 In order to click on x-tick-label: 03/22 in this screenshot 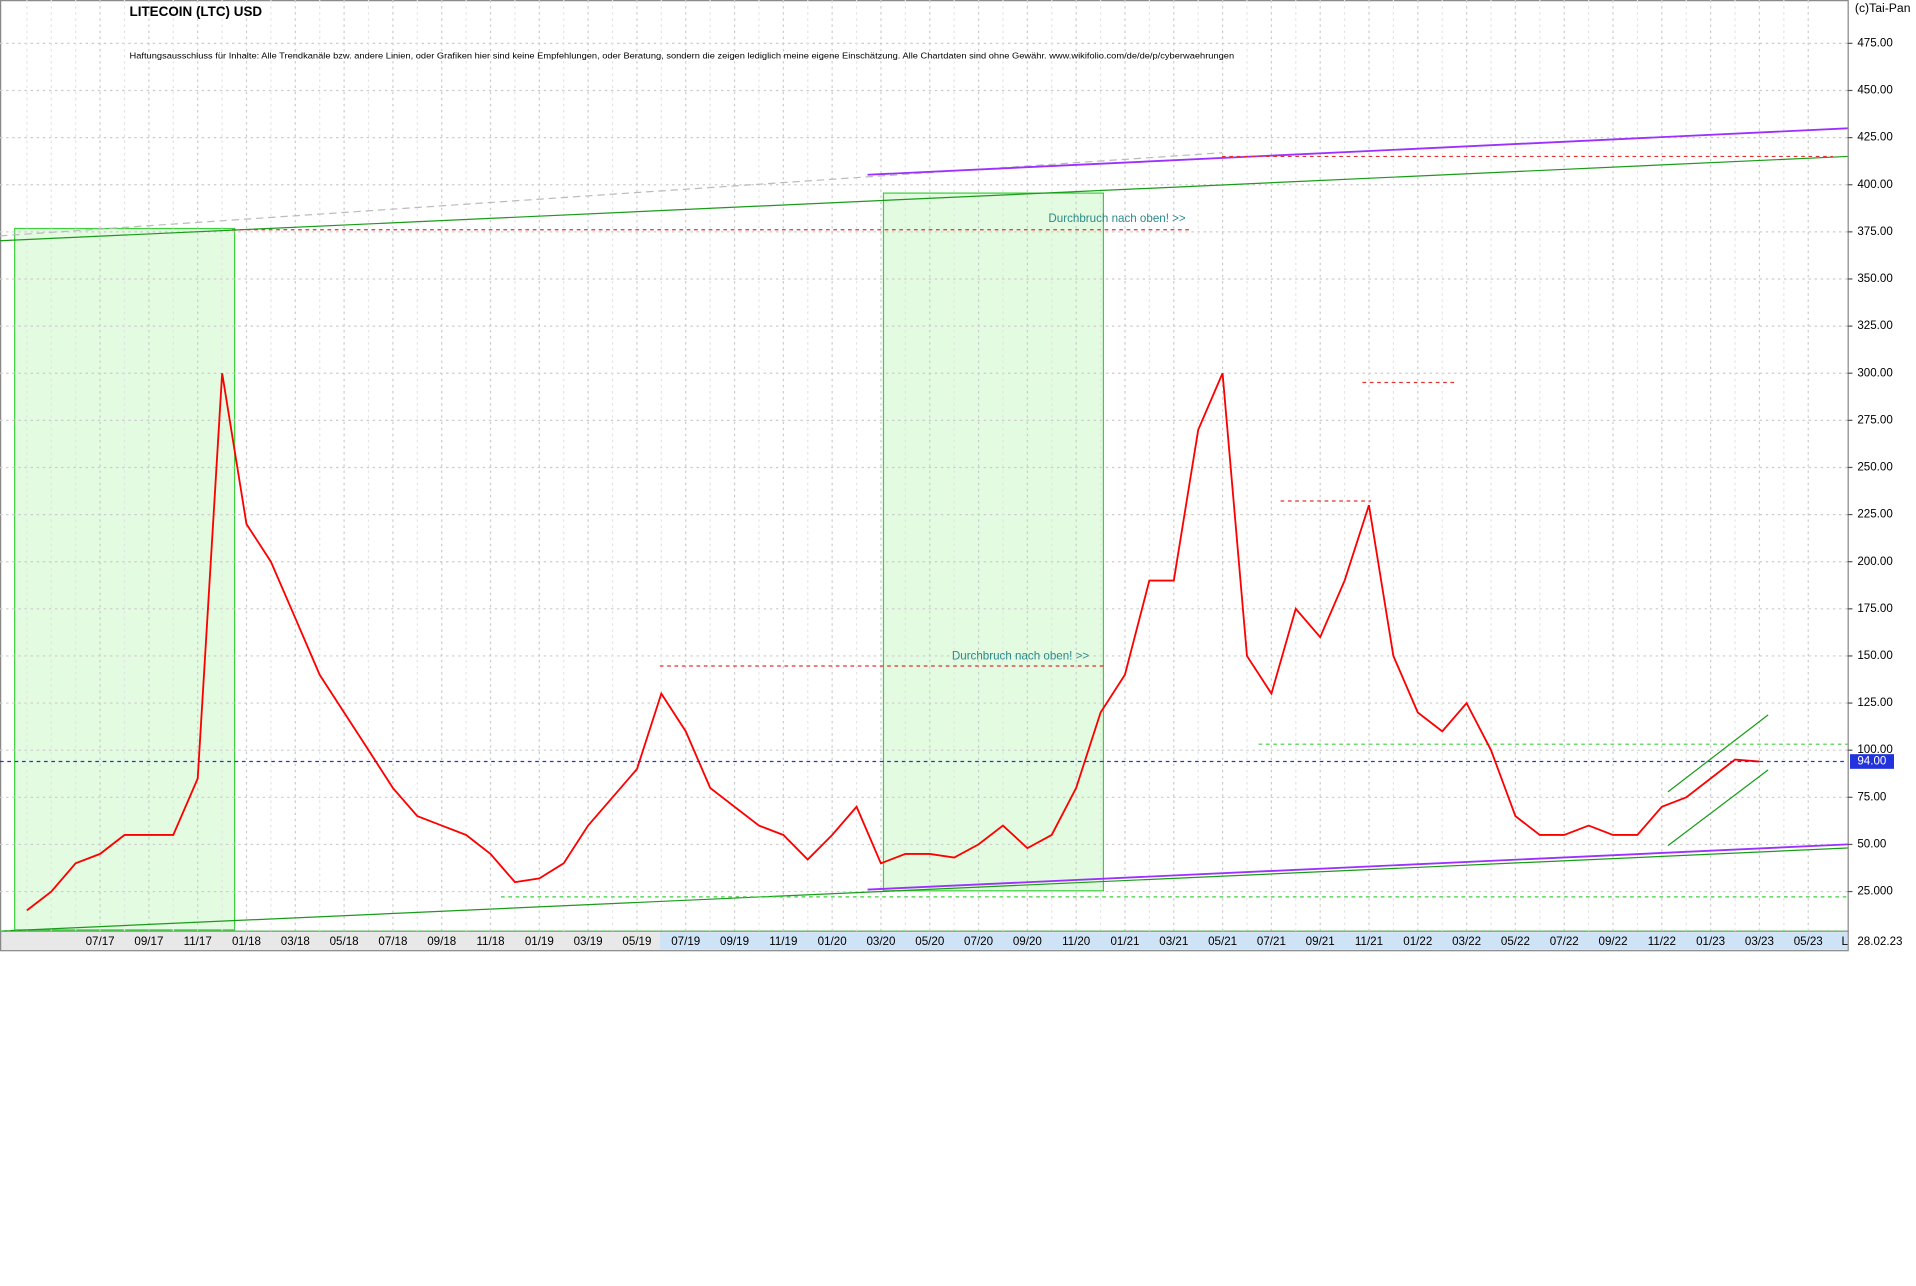, I will do `click(1466, 941)`.